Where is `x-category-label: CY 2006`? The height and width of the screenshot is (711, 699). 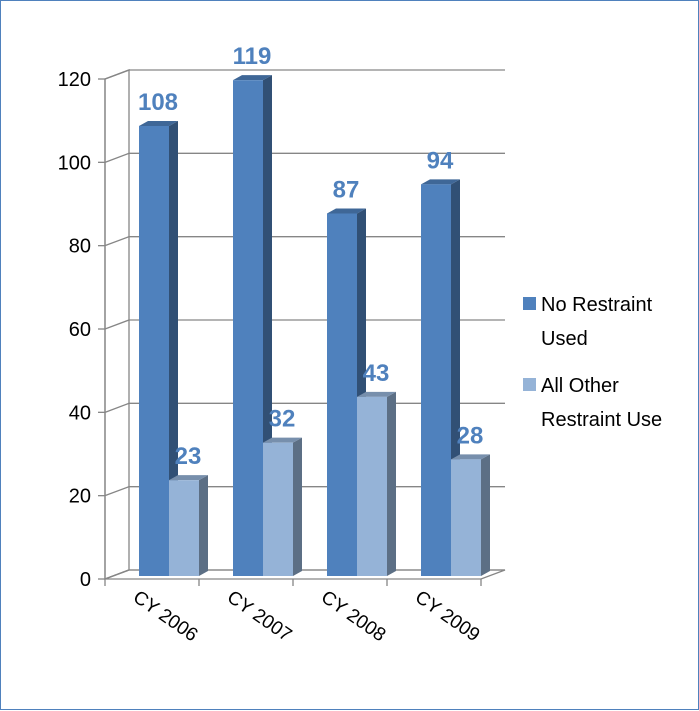 x-category-label: CY 2006 is located at coordinates (165, 616).